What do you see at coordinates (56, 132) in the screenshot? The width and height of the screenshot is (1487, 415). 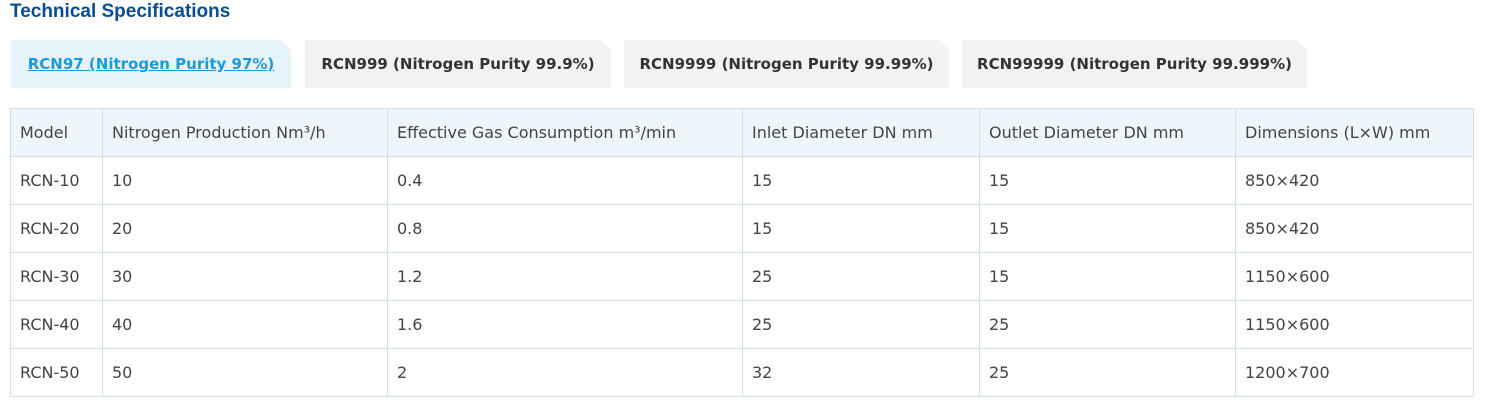 I see `column-header: Model` at bounding box center [56, 132].